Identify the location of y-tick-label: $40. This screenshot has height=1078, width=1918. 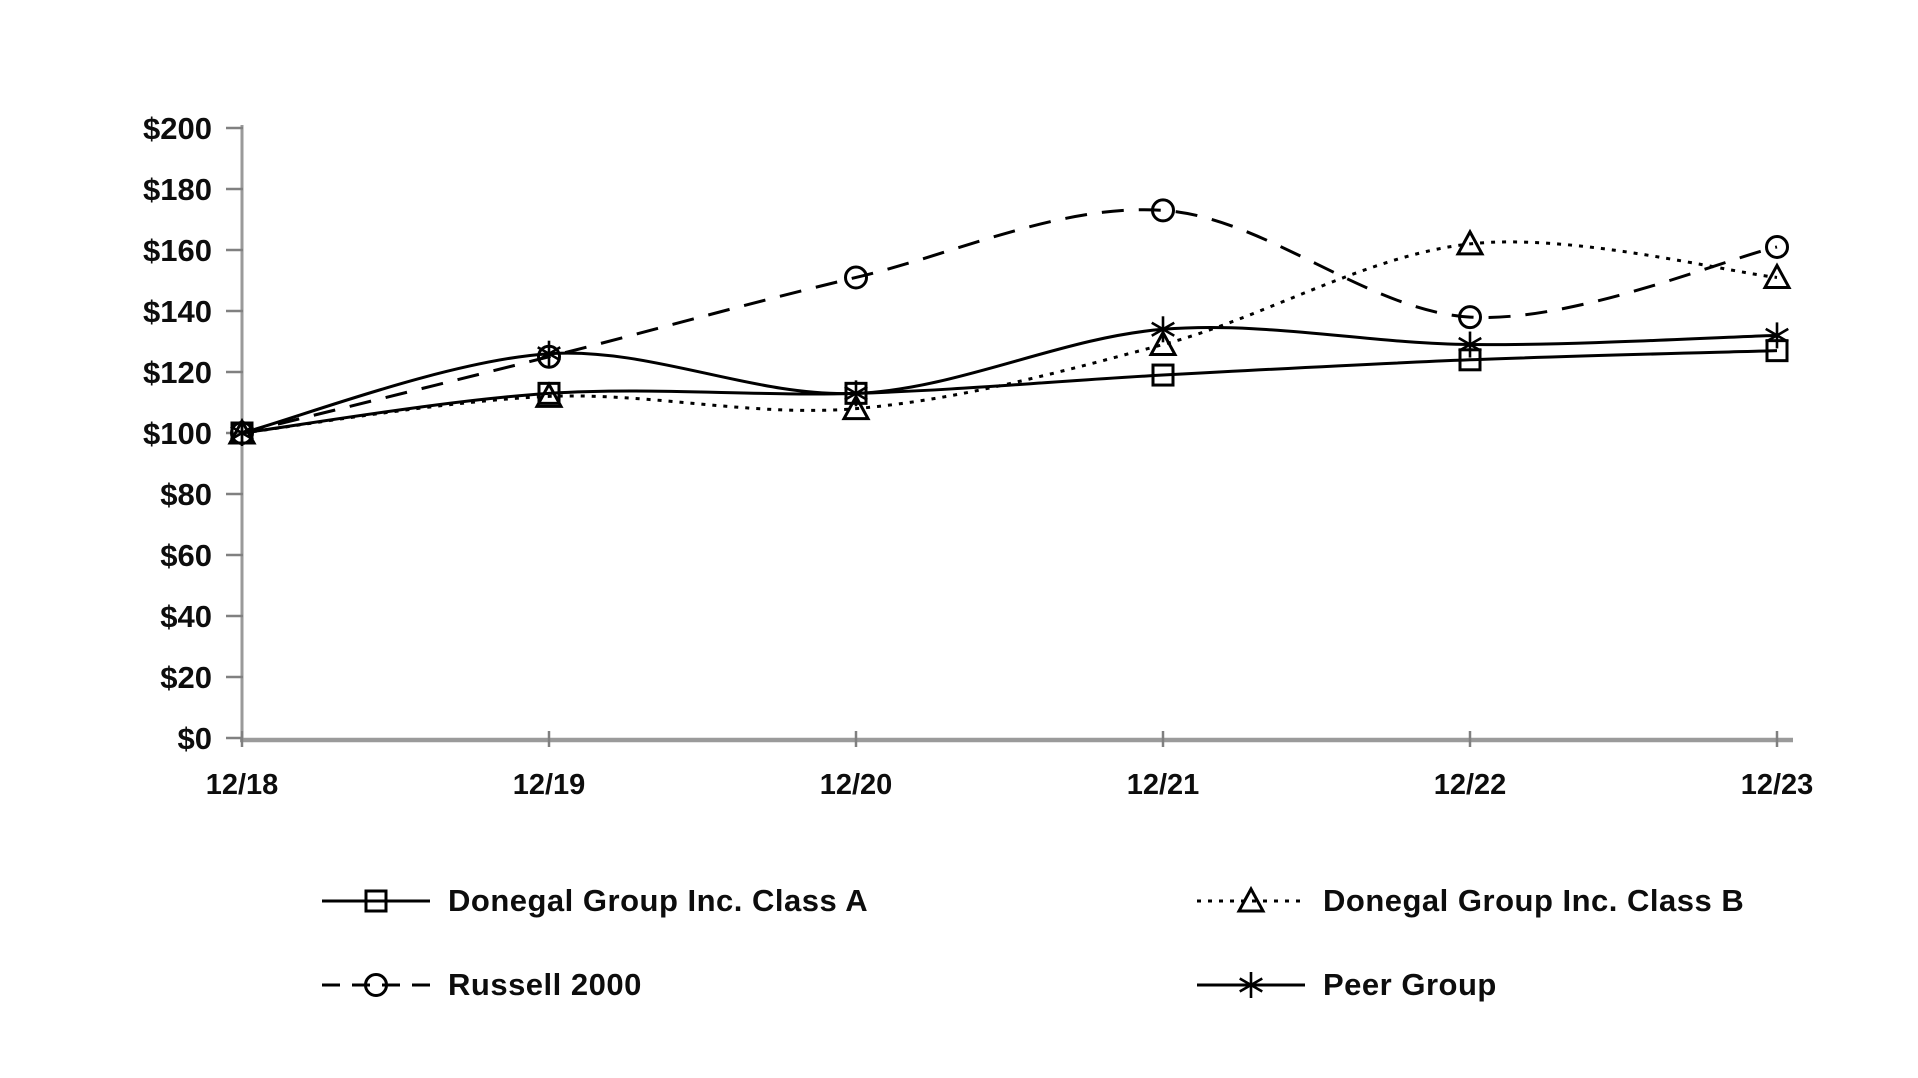
(186, 616).